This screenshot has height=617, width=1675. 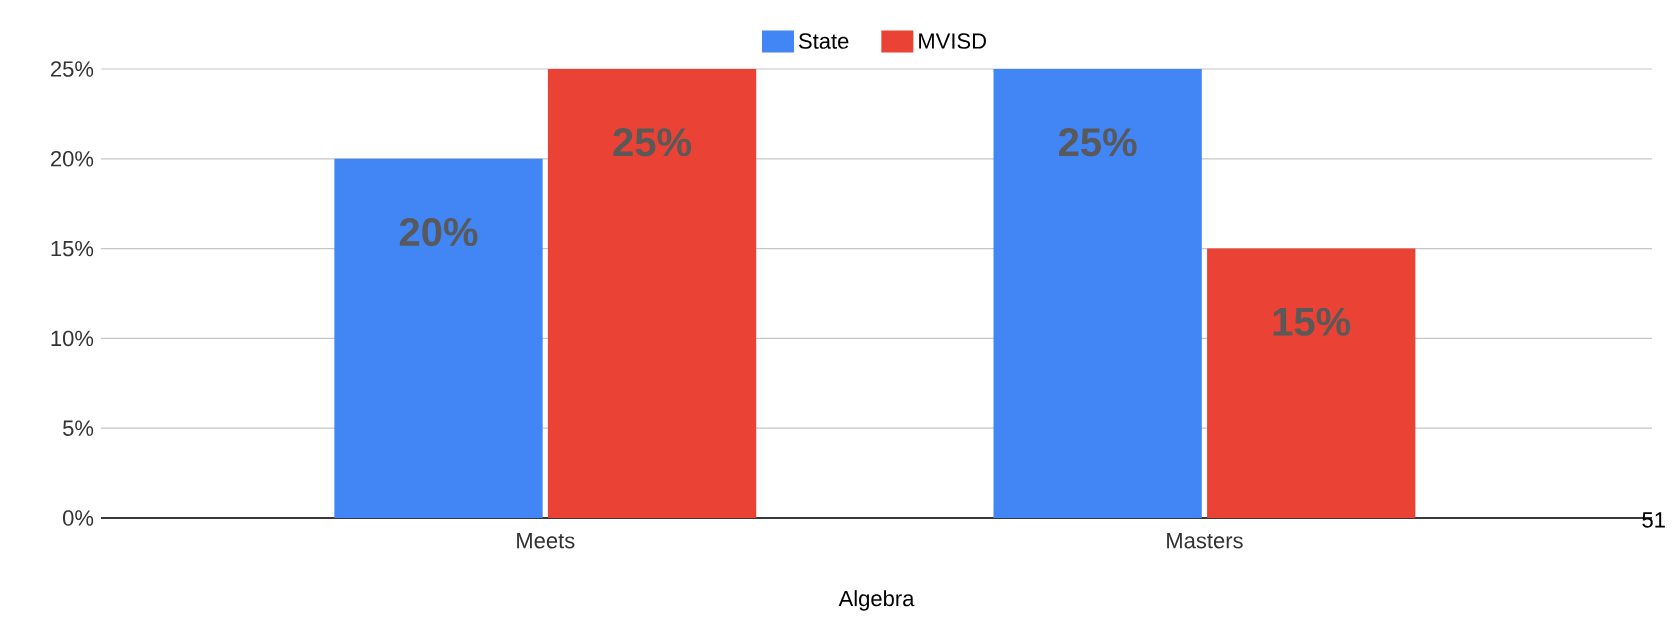 I want to click on legend-label: MVISD, so click(x=952, y=41).